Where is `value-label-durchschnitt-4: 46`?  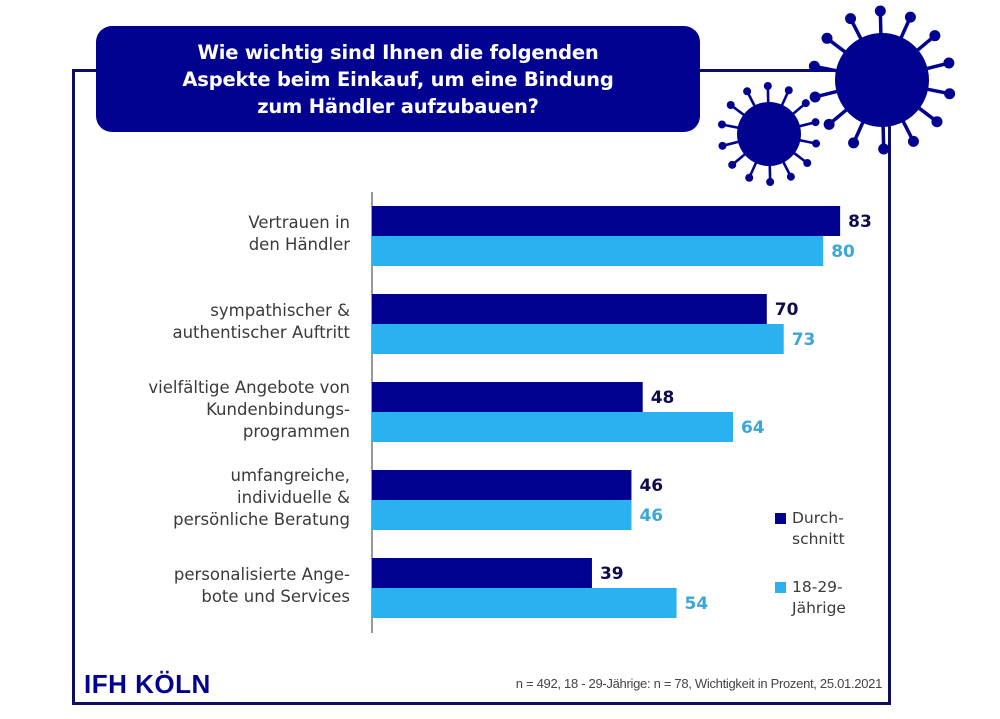
value-label-durchschnitt-4: 46 is located at coordinates (651, 486).